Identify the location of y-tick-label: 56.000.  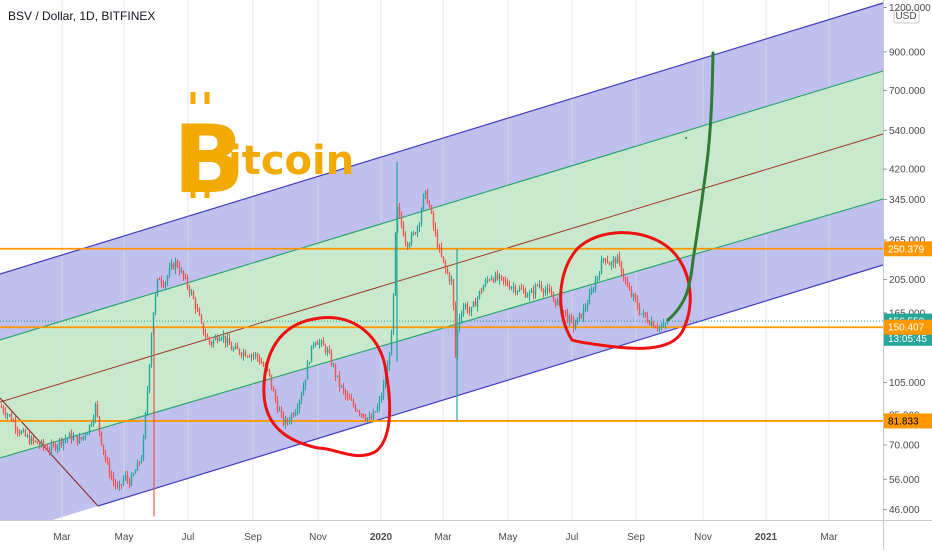
(904, 480).